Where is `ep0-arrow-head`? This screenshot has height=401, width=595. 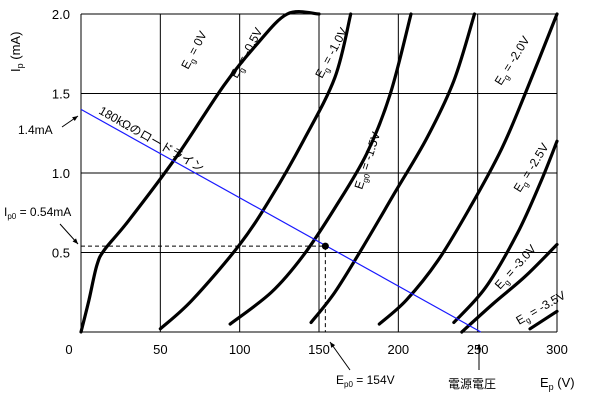
ep0-arrow-head is located at coordinates (333, 345).